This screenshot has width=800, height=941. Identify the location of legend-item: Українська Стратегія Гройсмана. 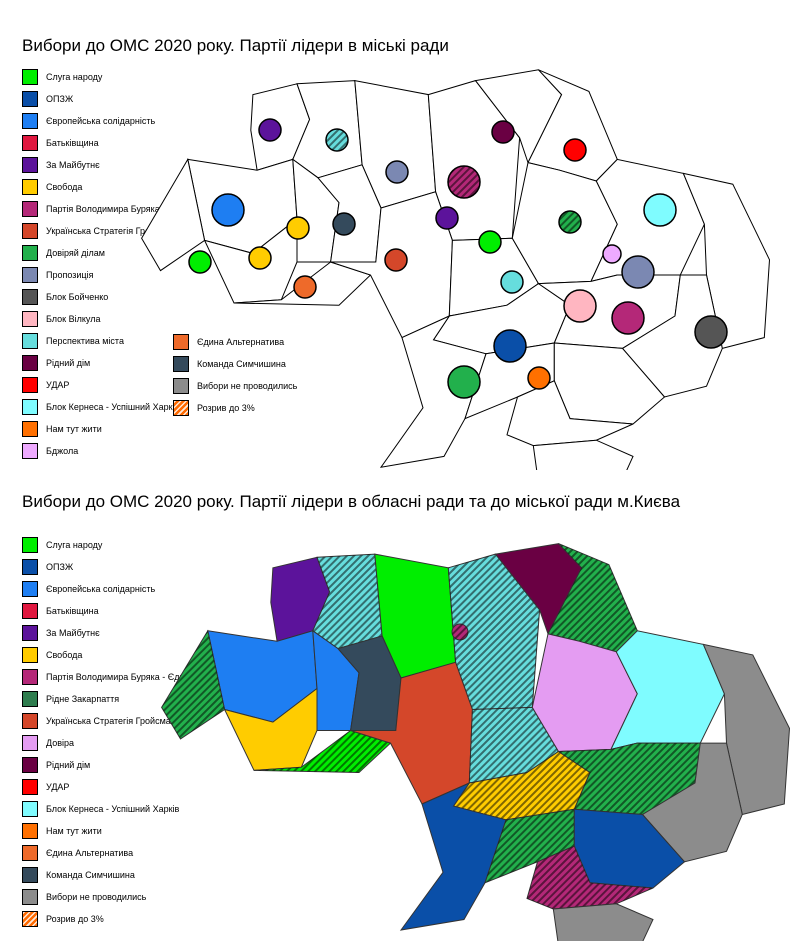
(113, 721).